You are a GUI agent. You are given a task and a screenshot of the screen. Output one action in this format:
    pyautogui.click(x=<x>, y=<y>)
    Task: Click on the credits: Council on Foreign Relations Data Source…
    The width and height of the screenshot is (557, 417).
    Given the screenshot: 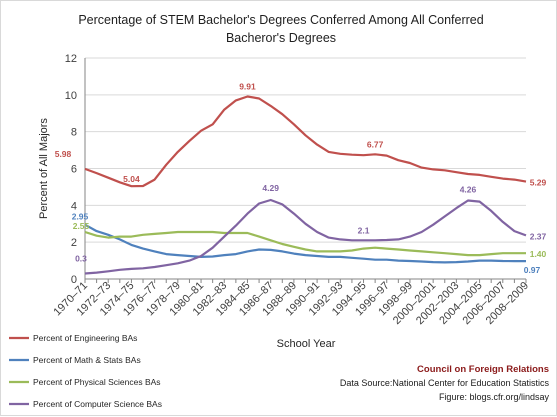 What is the action you would take?
    pyautogui.click(x=445, y=383)
    